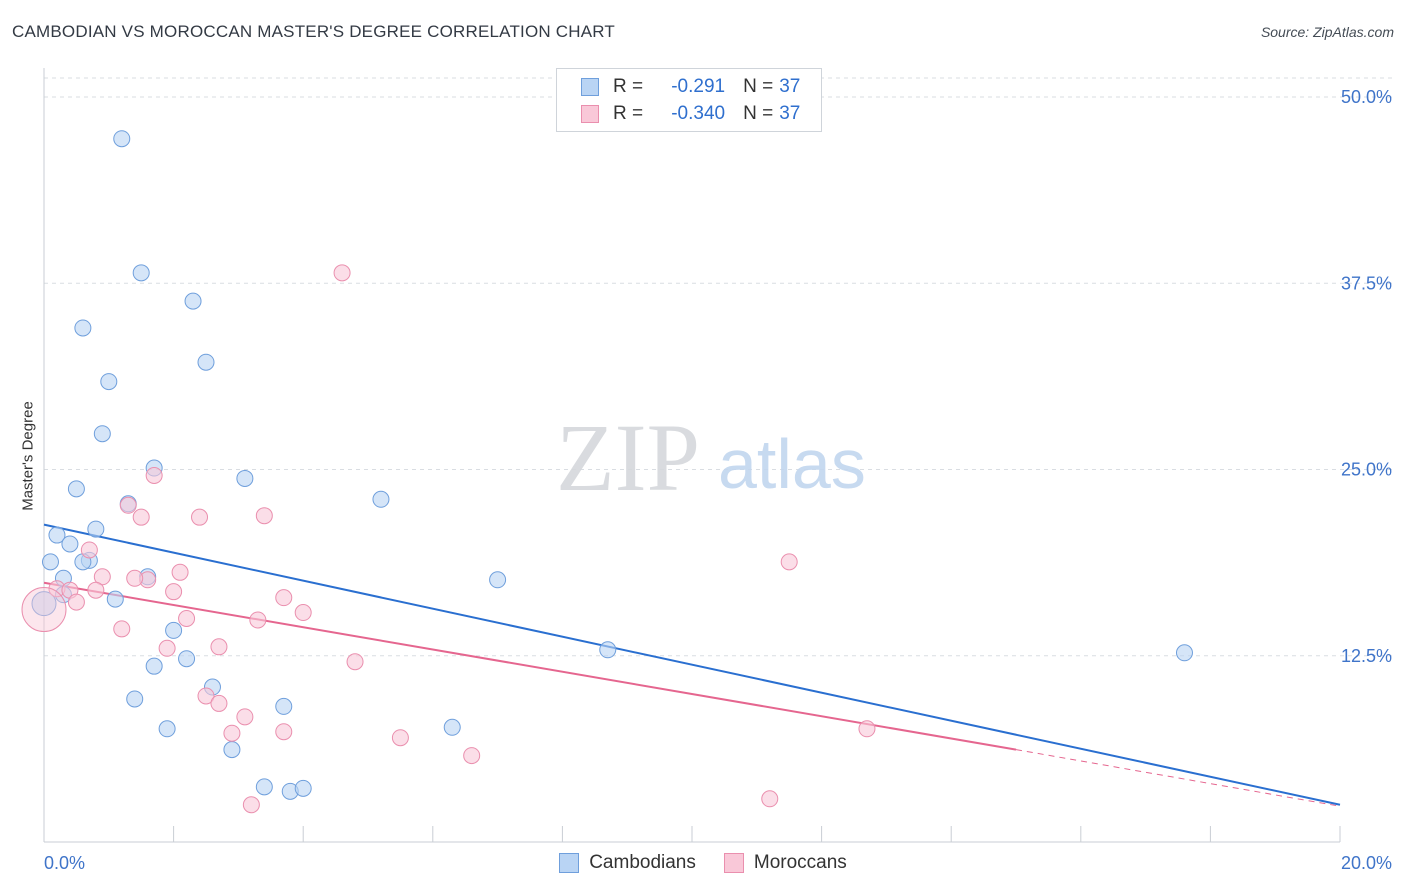  I want to click on legend-row-moroccans: R = -0.340 N = 37, so click(690, 114).